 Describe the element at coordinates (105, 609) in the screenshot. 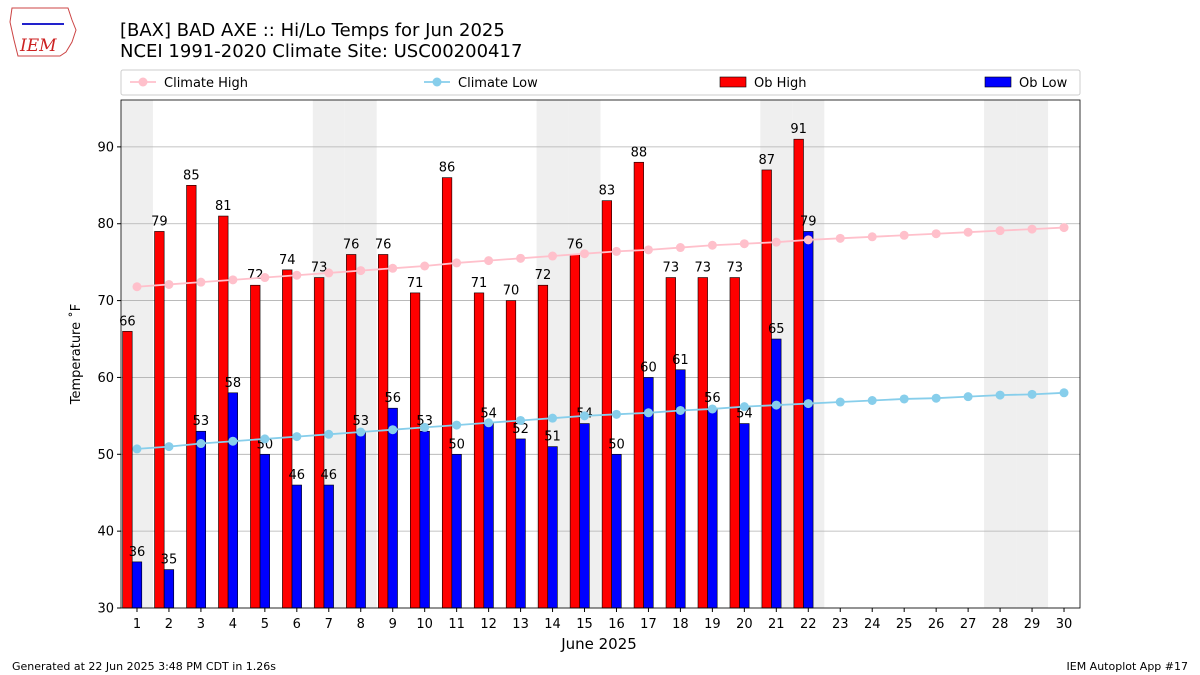

I see `y-tick-label: 30` at that location.